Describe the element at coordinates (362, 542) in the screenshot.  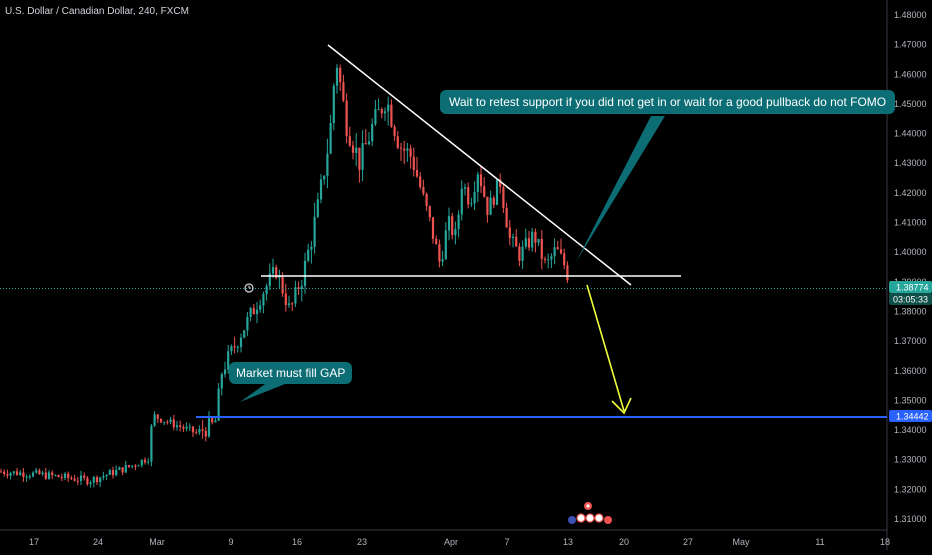
I see `x-tick-label: 23` at that location.